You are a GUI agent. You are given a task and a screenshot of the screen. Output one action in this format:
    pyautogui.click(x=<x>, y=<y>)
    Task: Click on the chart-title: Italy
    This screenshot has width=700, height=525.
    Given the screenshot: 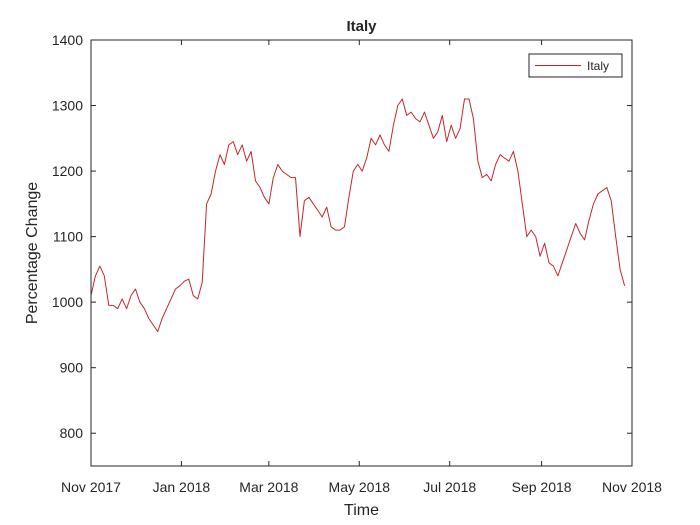 What is the action you would take?
    pyautogui.click(x=361, y=26)
    